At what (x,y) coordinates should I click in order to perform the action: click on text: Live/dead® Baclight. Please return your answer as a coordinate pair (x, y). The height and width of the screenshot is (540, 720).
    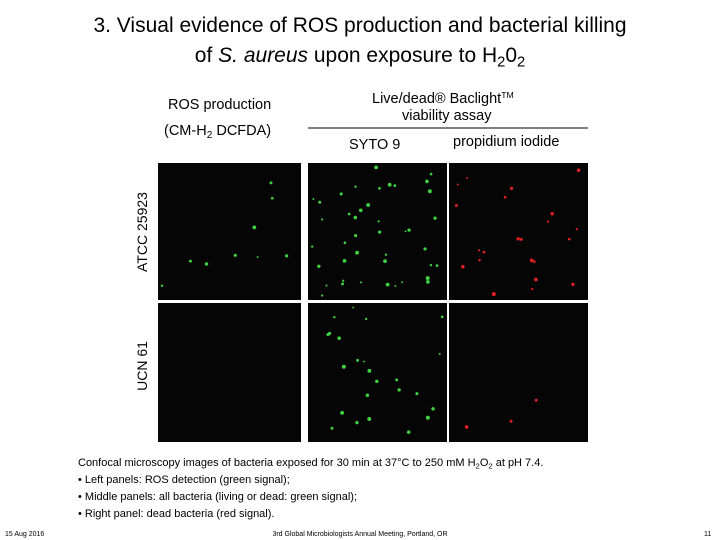
    Looking at the image, I should click on (437, 99).